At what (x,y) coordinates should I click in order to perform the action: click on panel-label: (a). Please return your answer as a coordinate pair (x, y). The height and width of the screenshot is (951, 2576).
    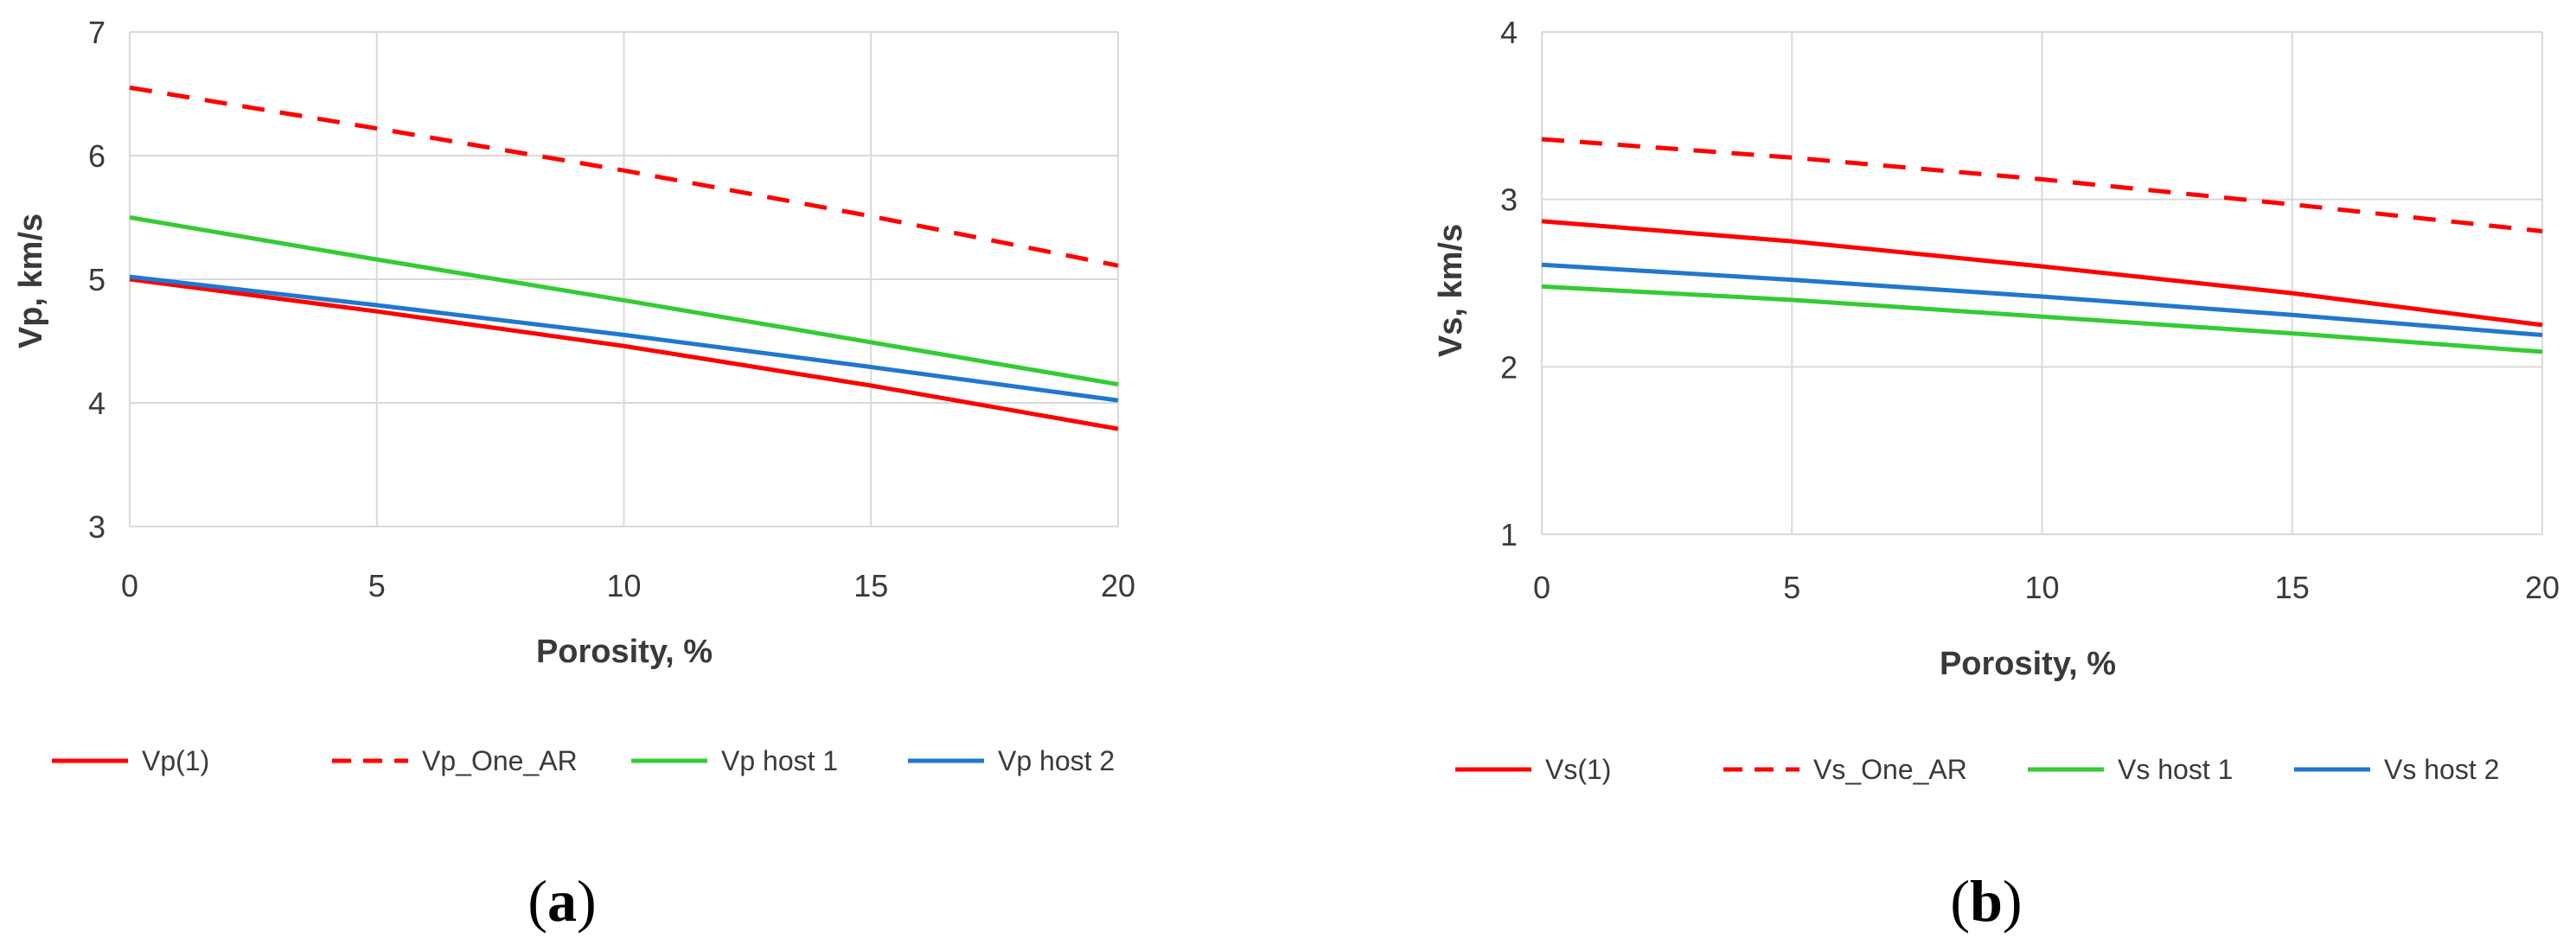
    Looking at the image, I should click on (562, 901).